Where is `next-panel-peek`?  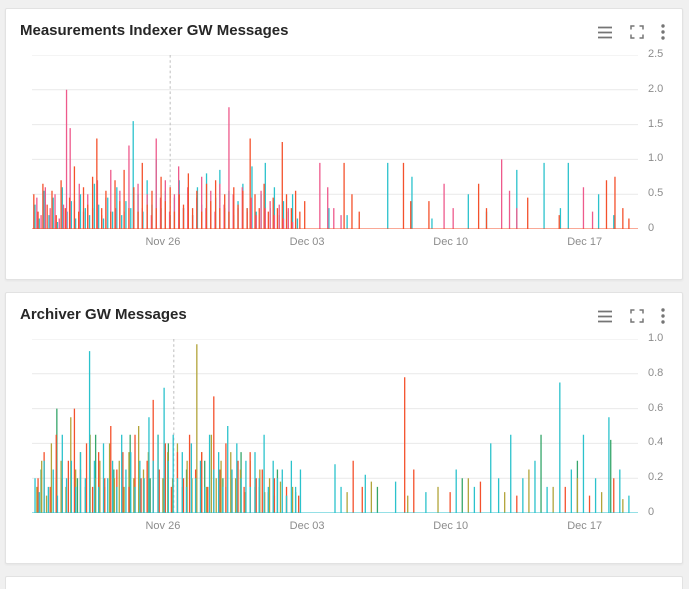 next-panel-peek is located at coordinates (344, 582).